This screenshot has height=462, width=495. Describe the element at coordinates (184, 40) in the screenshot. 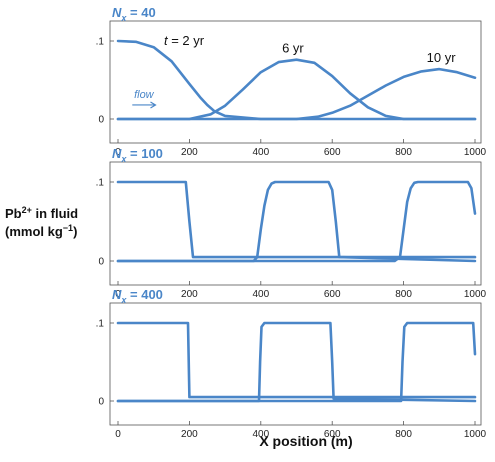

I see `time-annotation: t = 2 yr` at that location.